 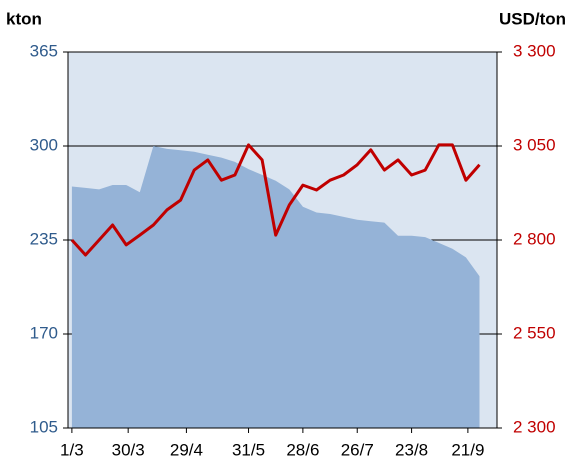 What do you see at coordinates (128, 449) in the screenshot?
I see `x-tick-label: 30/3` at bounding box center [128, 449].